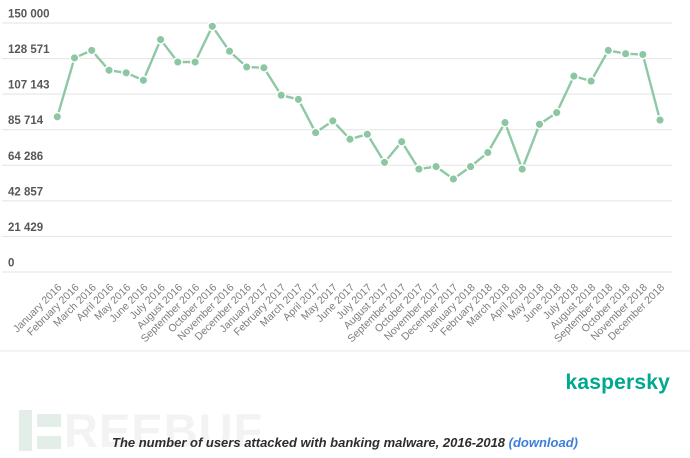  What do you see at coordinates (49, 429) in the screenshot?
I see `freebuf-logo-f-icon` at bounding box center [49, 429].